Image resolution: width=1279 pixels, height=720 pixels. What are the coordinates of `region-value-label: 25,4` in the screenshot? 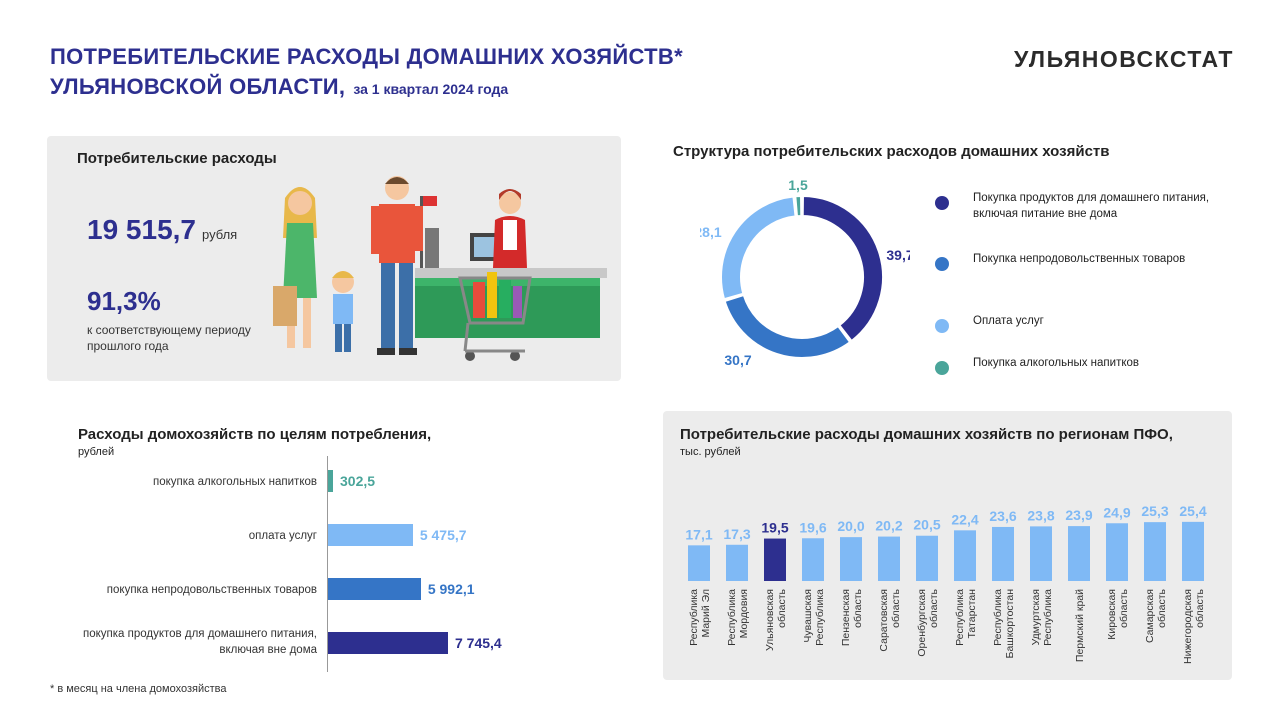 It's located at (1192, 511).